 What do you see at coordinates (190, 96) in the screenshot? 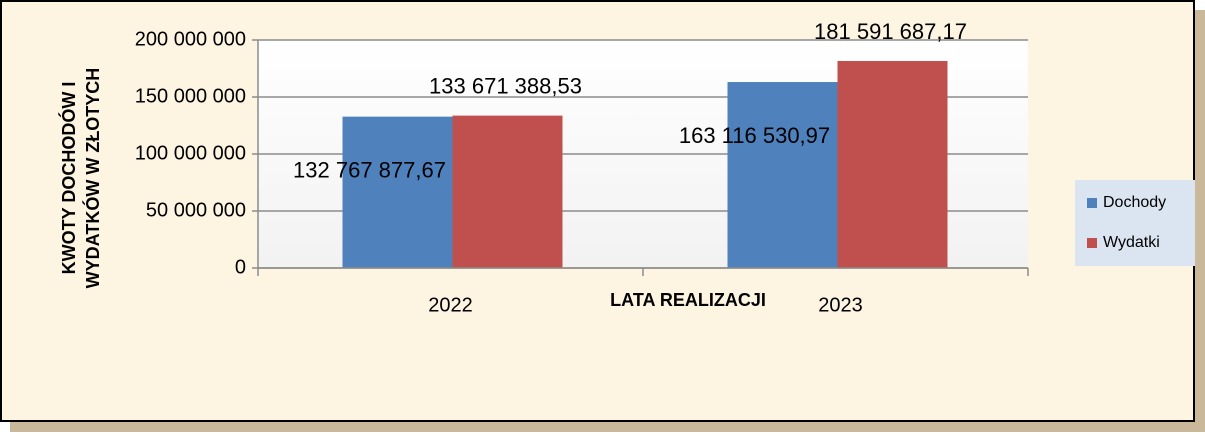
I see `y-tick-label: 150 000 000` at bounding box center [190, 96].